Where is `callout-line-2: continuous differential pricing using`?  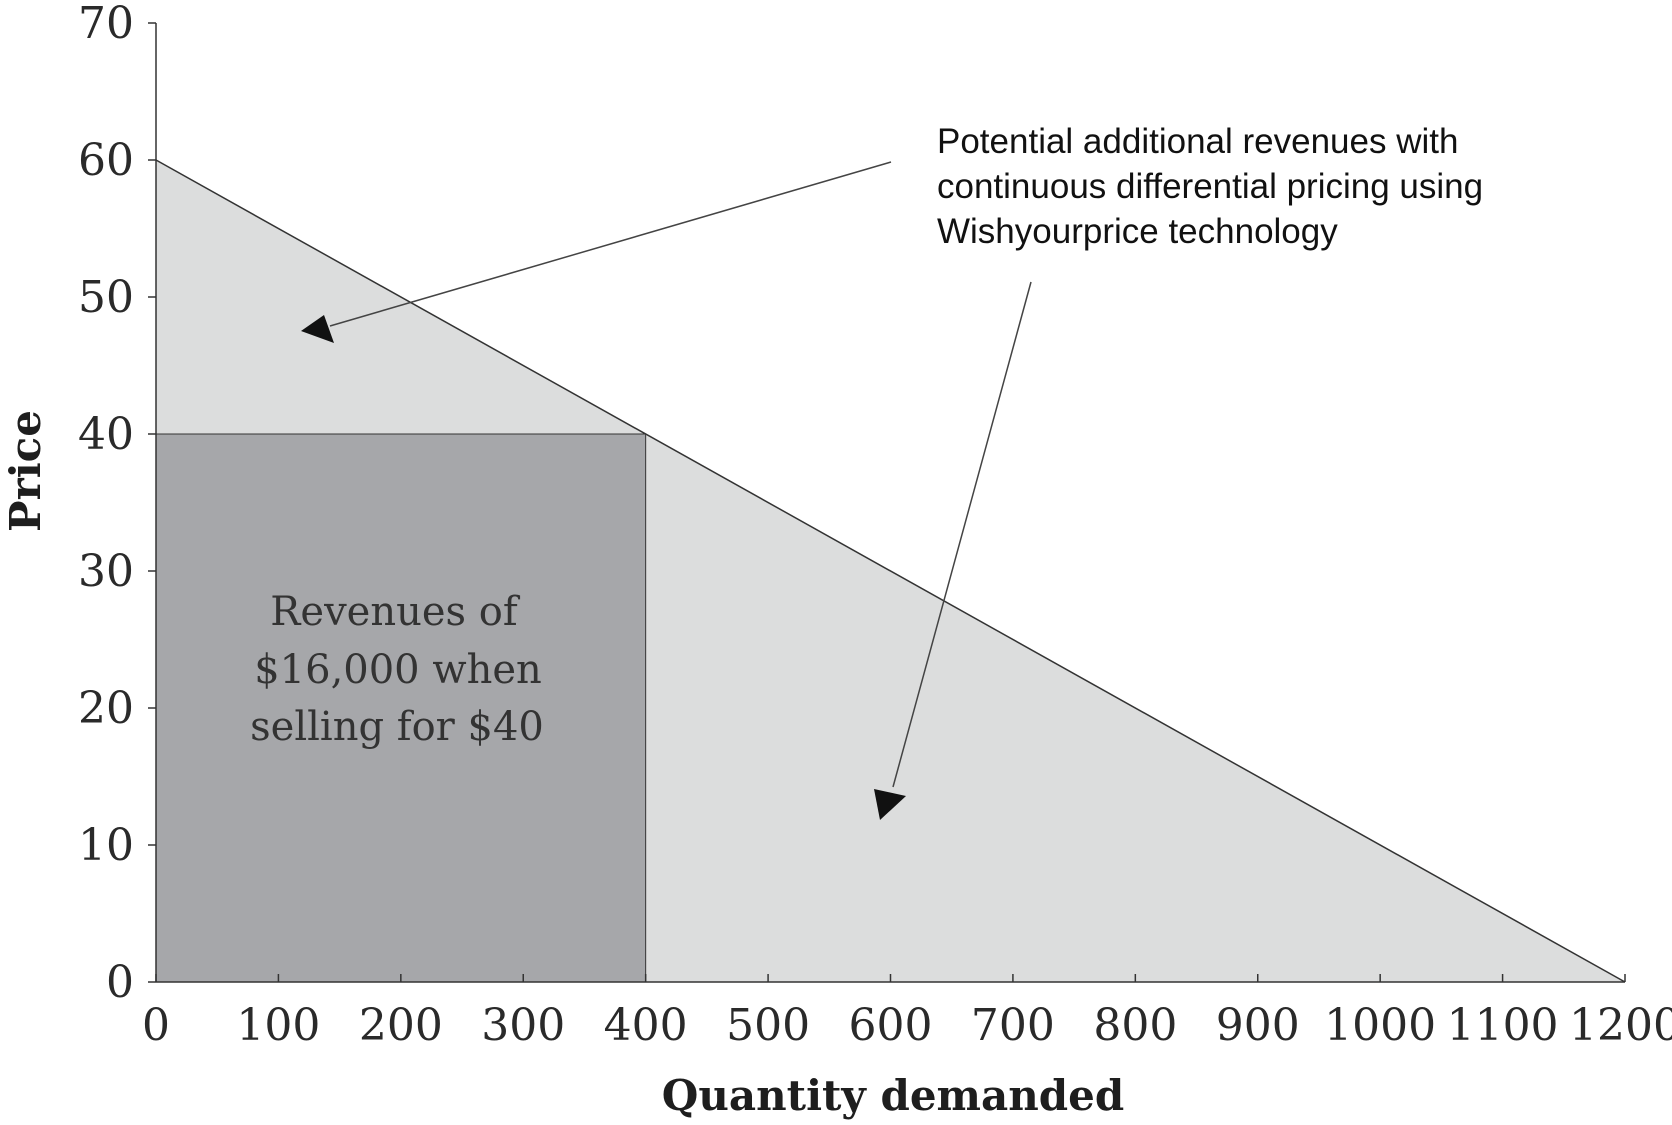 callout-line-2: continuous differential pricing using is located at coordinates (1210, 186).